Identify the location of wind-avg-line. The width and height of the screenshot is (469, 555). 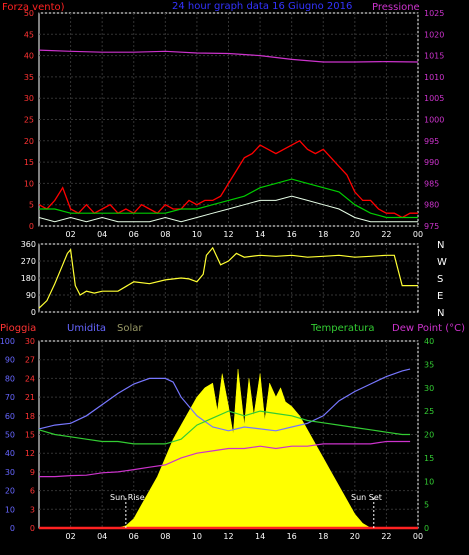
(228, 198).